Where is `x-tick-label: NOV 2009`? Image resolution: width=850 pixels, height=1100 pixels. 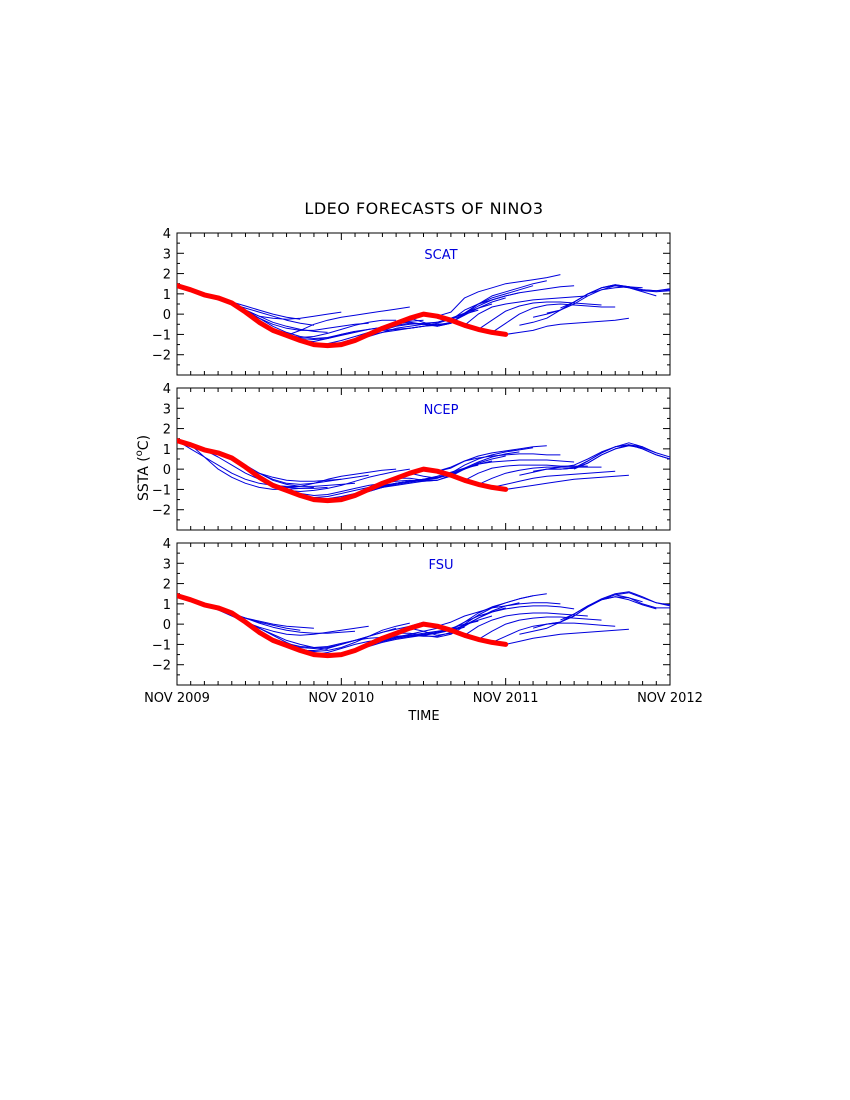
x-tick-label: NOV 2009 is located at coordinates (177, 698).